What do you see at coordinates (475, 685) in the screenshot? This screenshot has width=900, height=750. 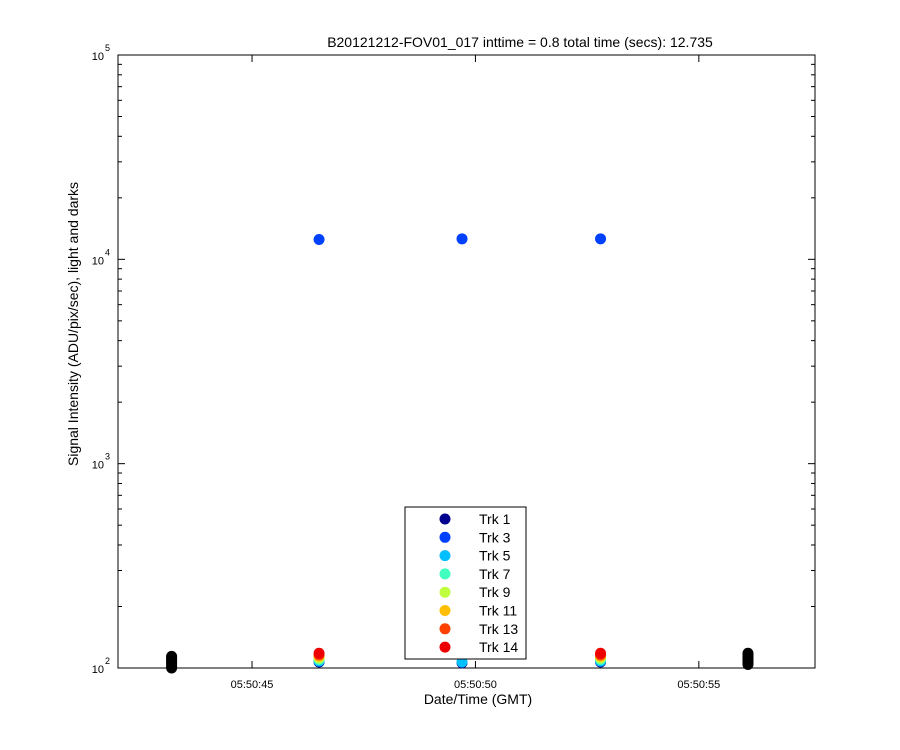 I see `x-tick-label: 05:50:50` at bounding box center [475, 685].